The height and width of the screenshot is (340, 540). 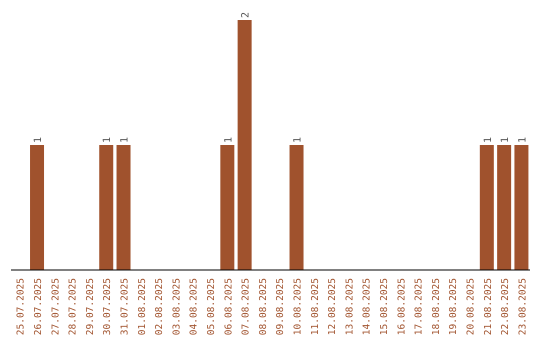 What do you see at coordinates (332, 307) in the screenshot?
I see `x-tick-label: 12.08.2025` at bounding box center [332, 307].